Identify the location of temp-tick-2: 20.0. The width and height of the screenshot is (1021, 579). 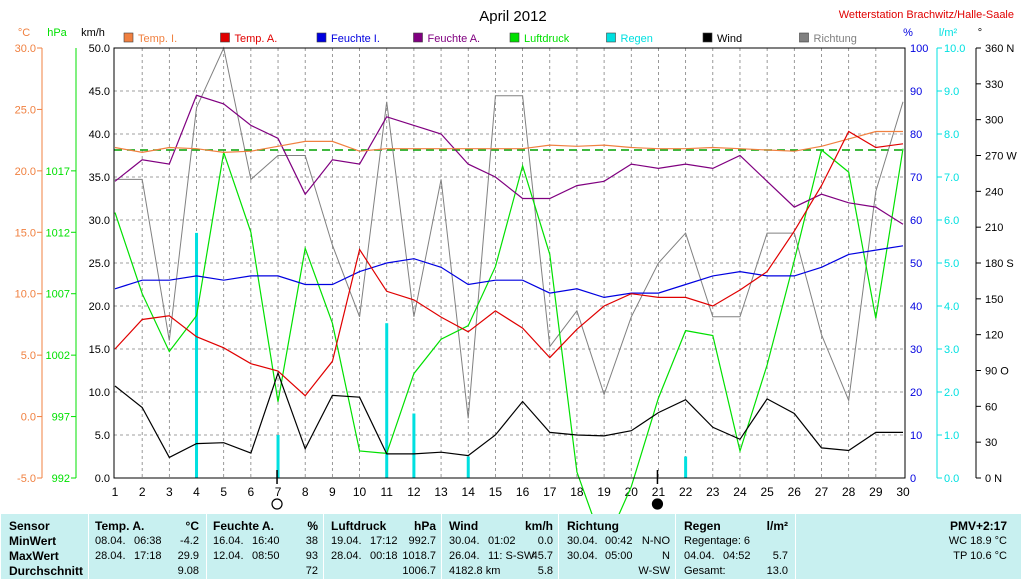
(25, 172).